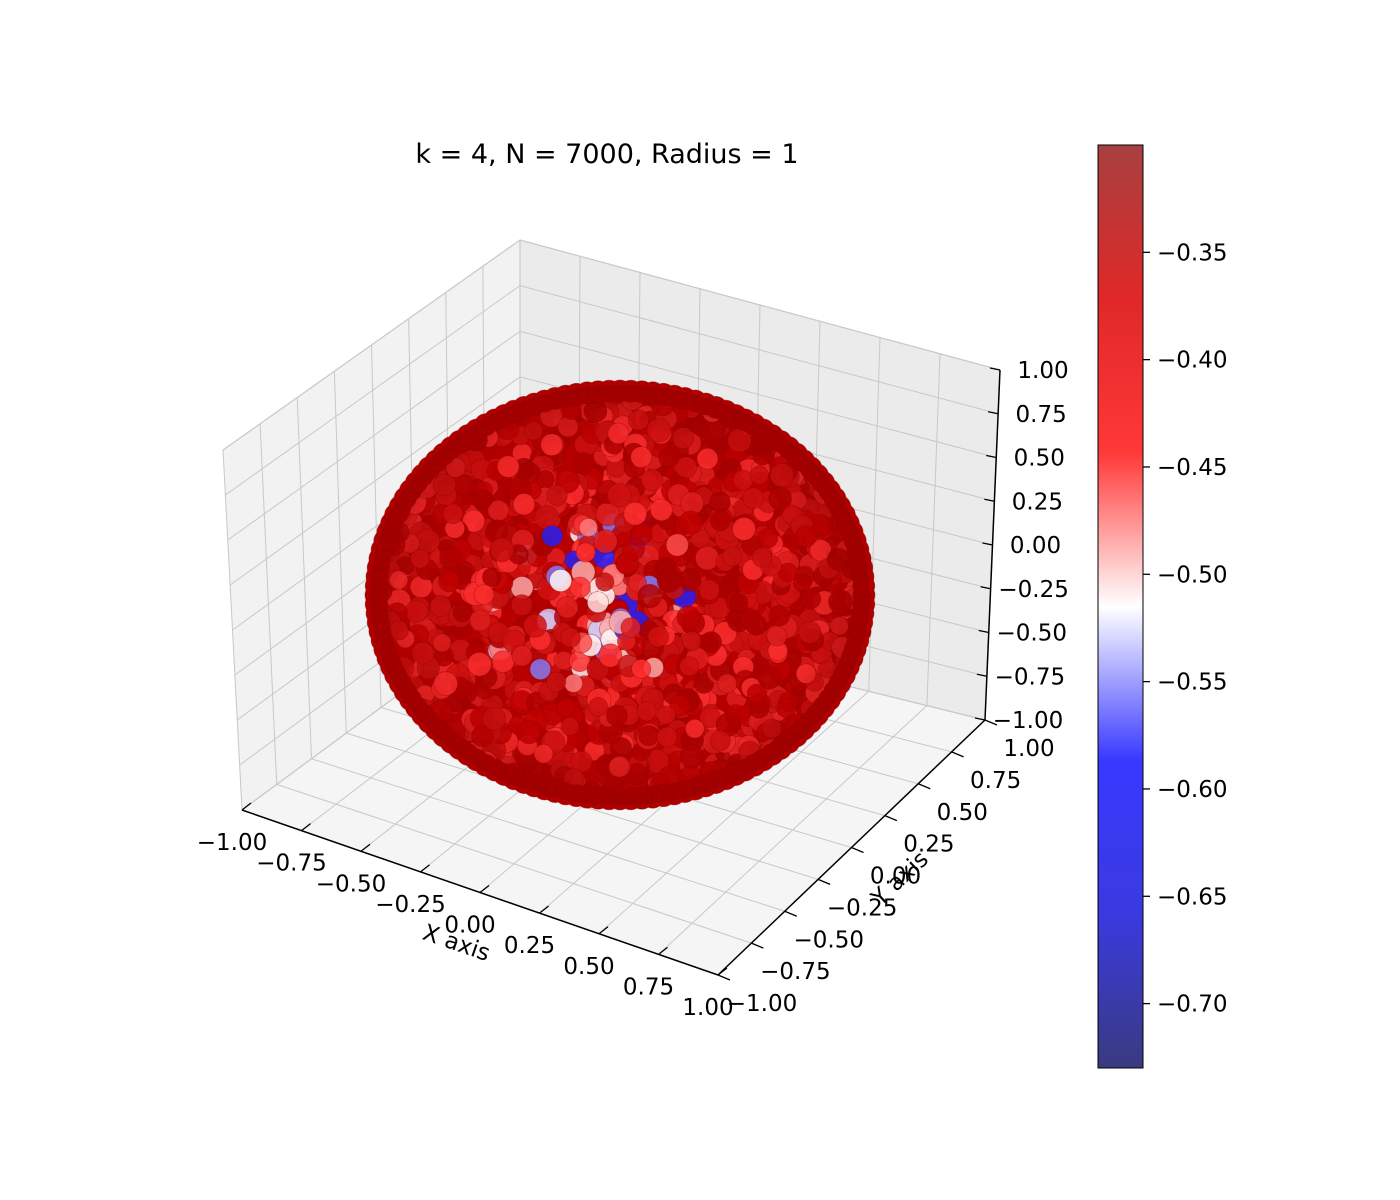 The height and width of the screenshot is (1200, 1400). Describe the element at coordinates (1192, 253) in the screenshot. I see `colorbar-tick-label: −0.35` at that location.